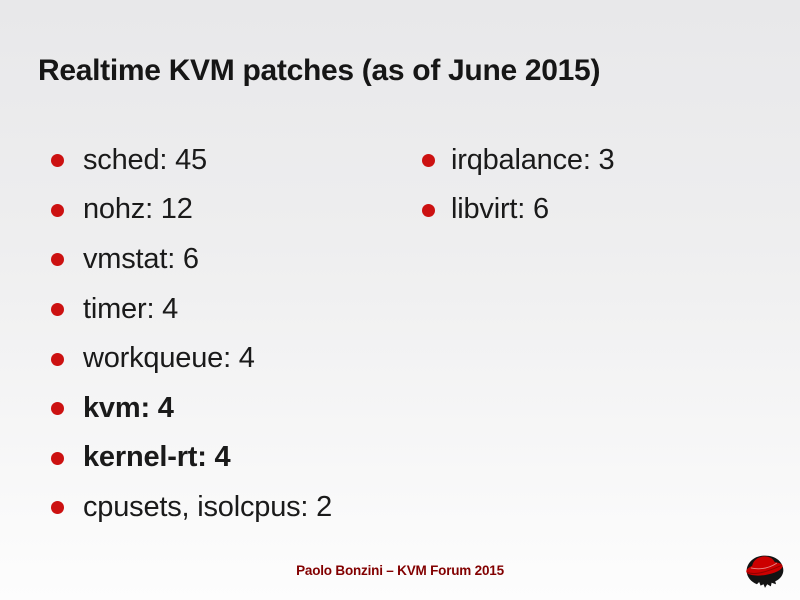 The width and height of the screenshot is (800, 600). I want to click on bullet-label: nohz: 12, so click(138, 209).